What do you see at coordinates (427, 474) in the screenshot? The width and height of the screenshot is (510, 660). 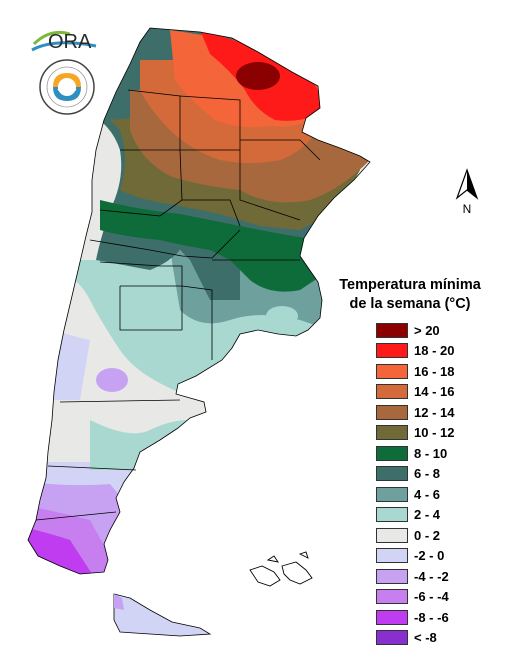 I see `legend-label: 6 - 8` at bounding box center [427, 474].